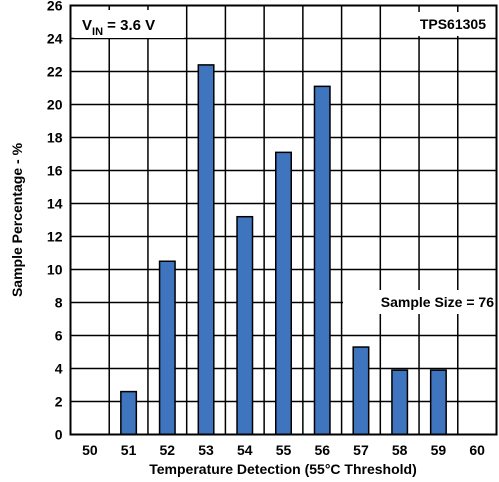 The width and height of the screenshot is (499, 482). What do you see at coordinates (439, 450) in the screenshot?
I see `x-tick-label: 59` at bounding box center [439, 450].